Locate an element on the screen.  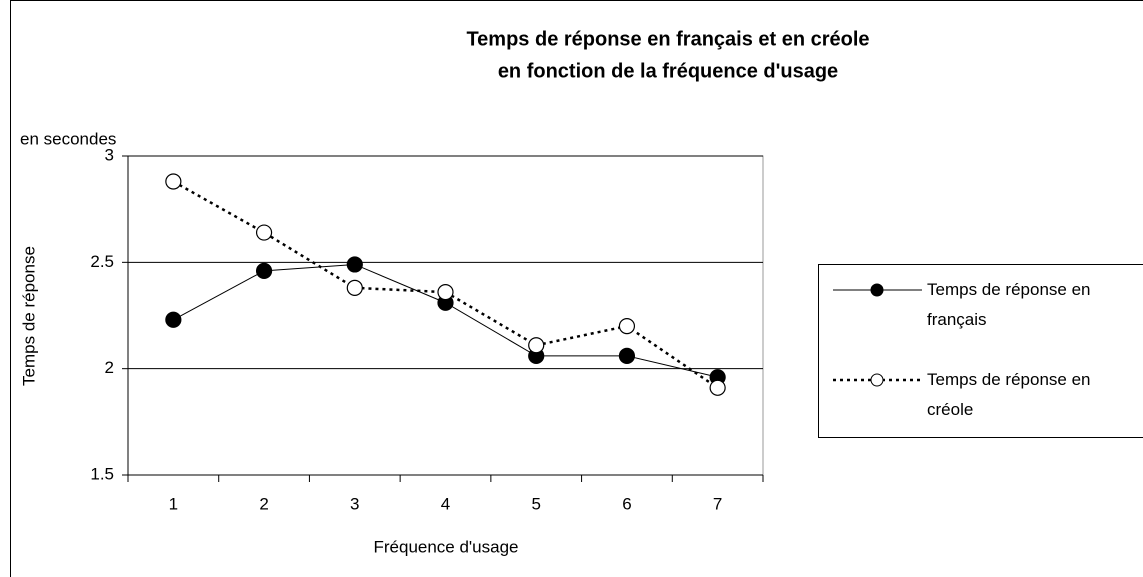
x-tick-label: 4 is located at coordinates (445, 503).